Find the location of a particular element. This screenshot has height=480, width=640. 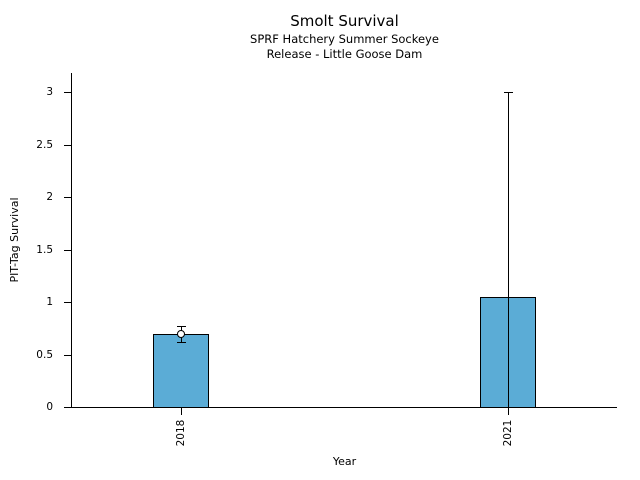

y-tick-label: 1 is located at coordinates (49, 302).